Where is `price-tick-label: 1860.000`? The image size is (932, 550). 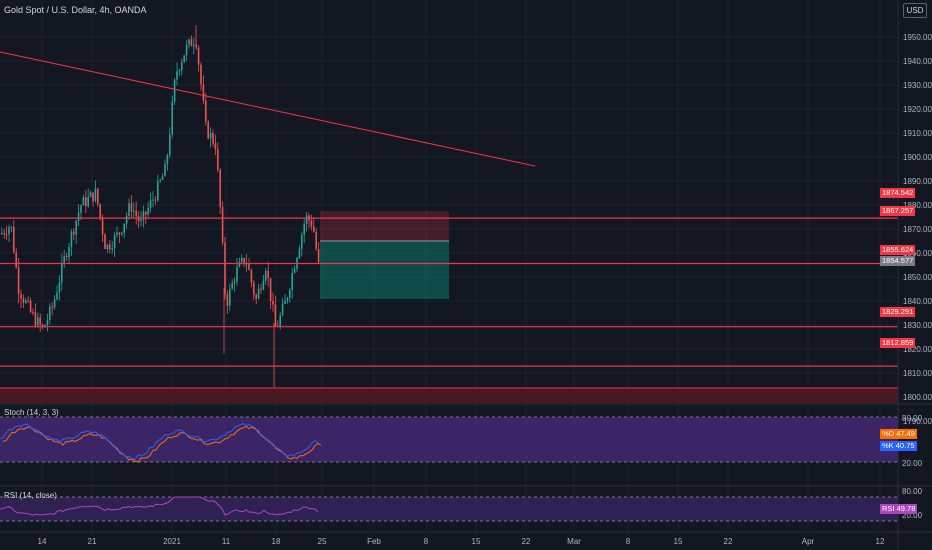 price-tick-label: 1860.000 is located at coordinates (917, 253).